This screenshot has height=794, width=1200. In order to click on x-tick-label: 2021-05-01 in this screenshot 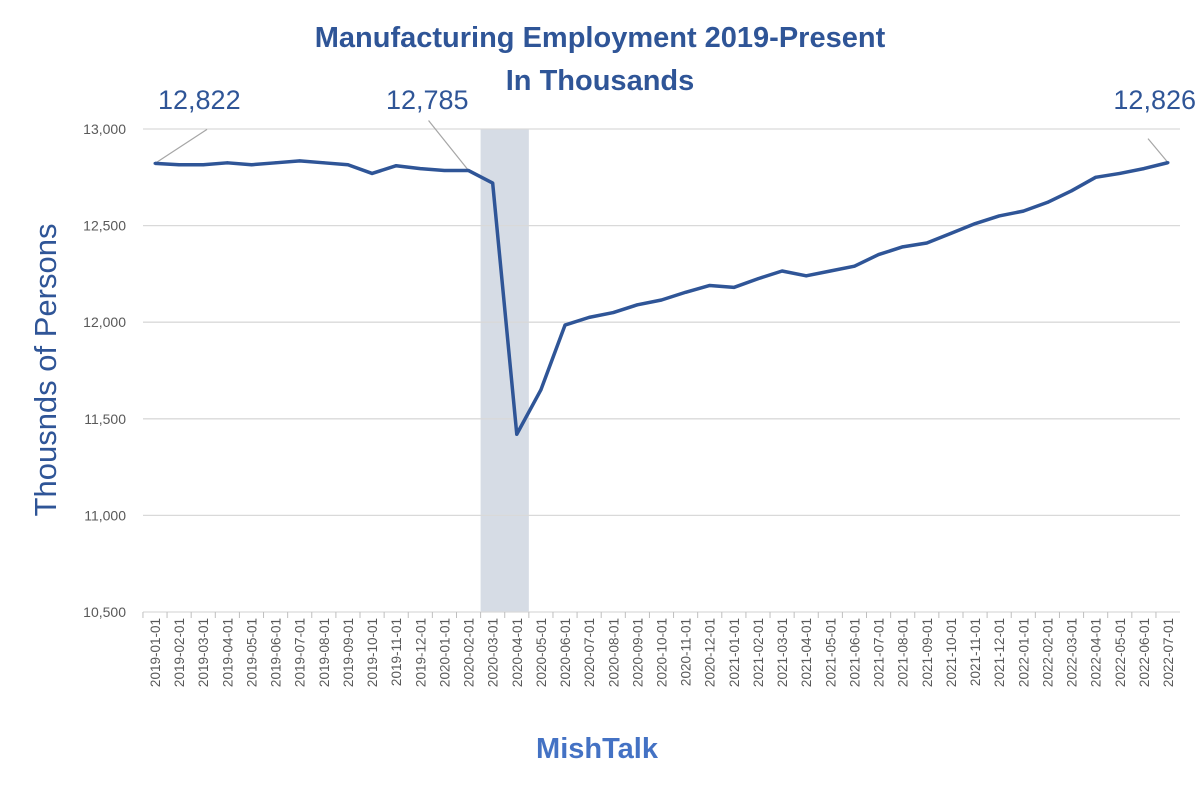, I will do `click(830, 652)`.